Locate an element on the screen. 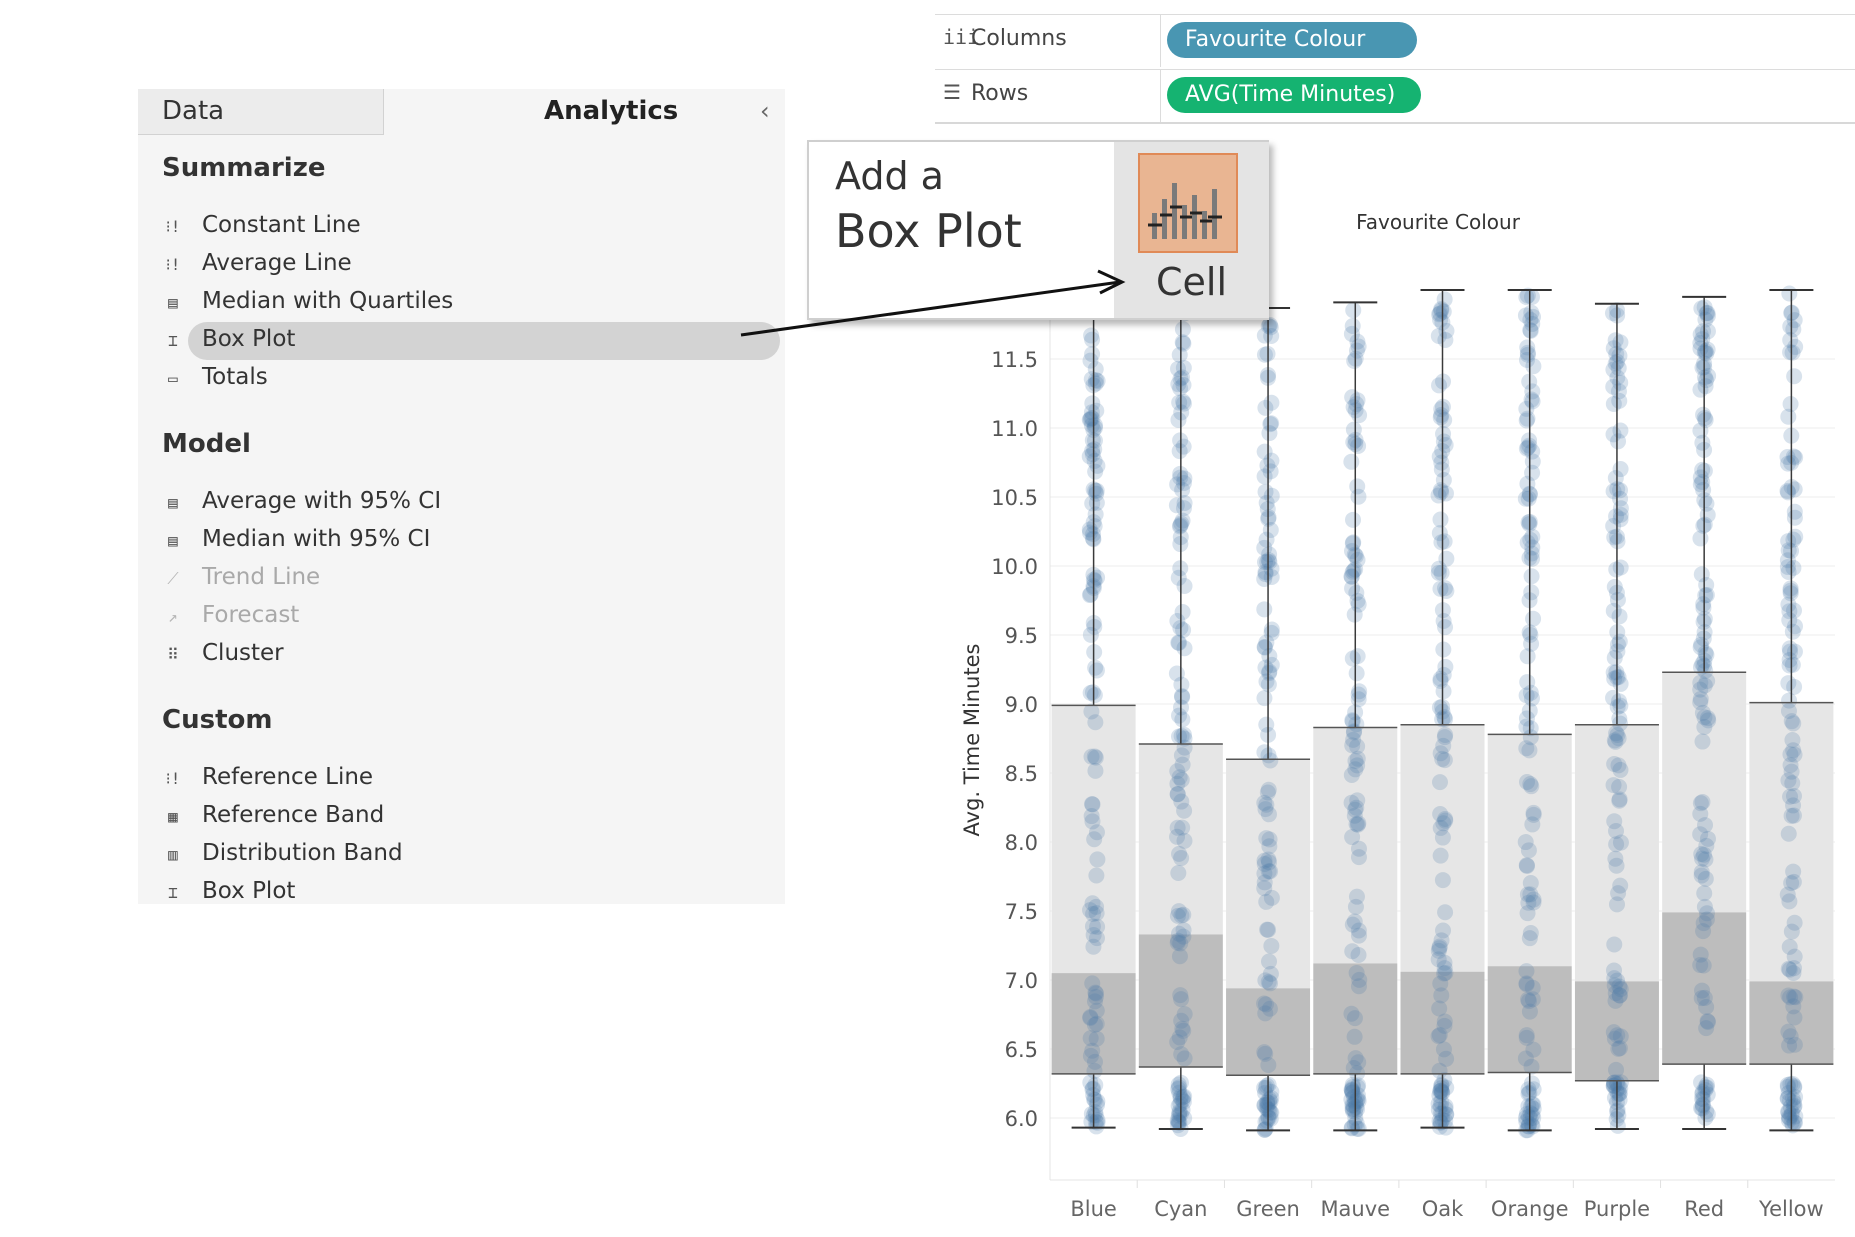 The height and width of the screenshot is (1237, 1855). favourite-colour-pill: Favourite Colour is located at coordinates (1292, 40).